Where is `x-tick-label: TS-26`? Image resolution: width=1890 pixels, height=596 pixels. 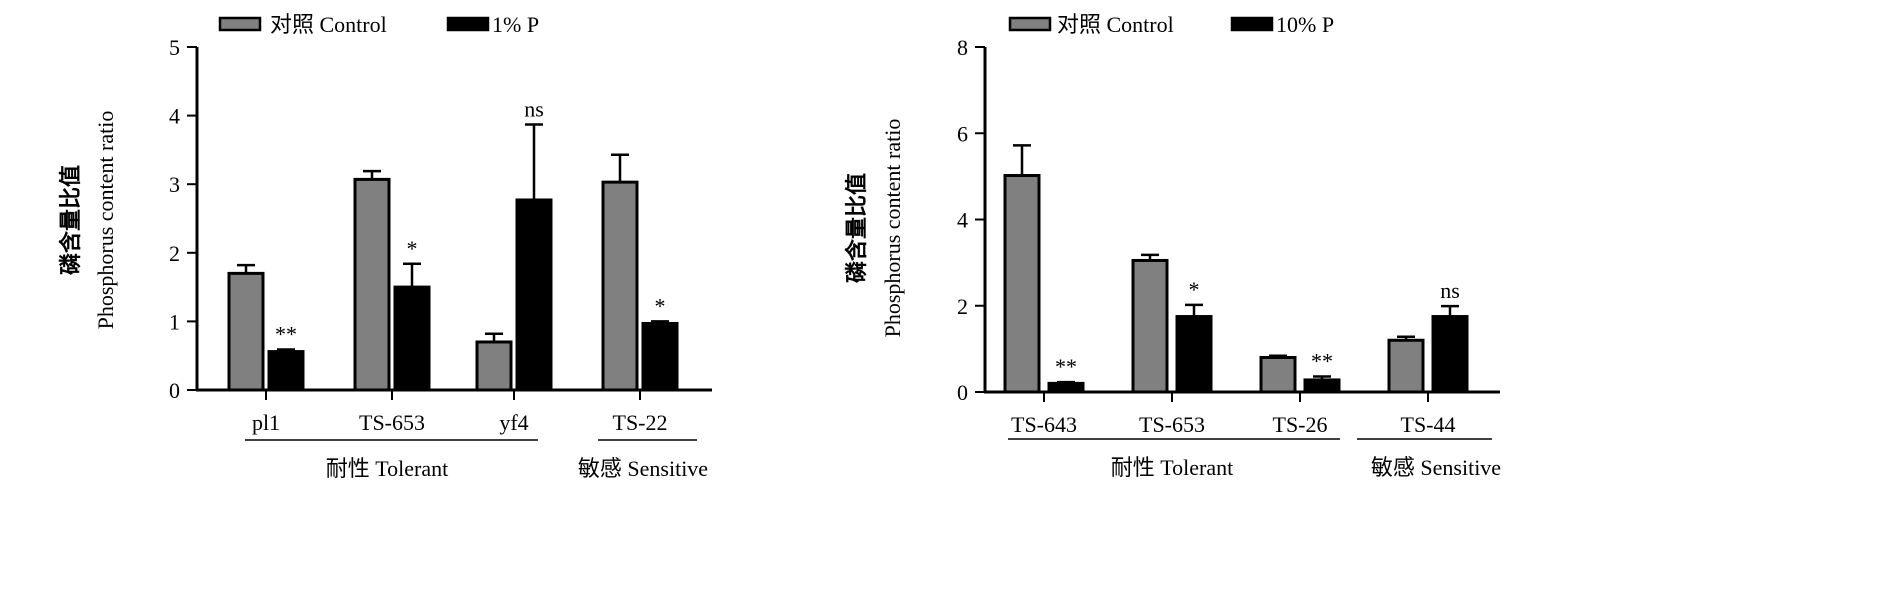 x-tick-label: TS-26 is located at coordinates (1300, 424).